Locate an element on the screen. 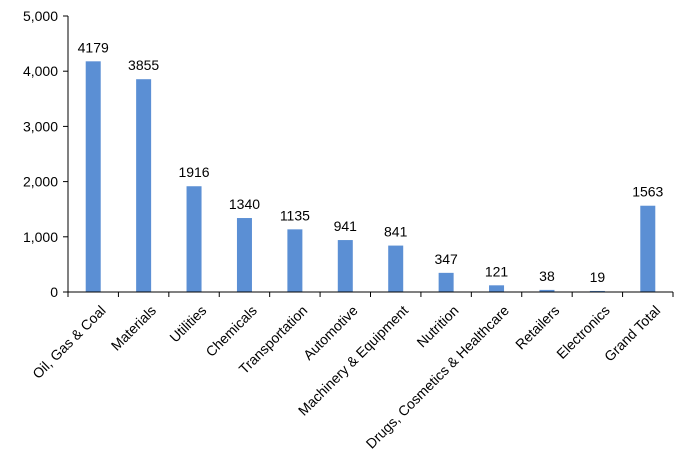 The height and width of the screenshot is (474, 684). data-label: 4179 is located at coordinates (93, 47).